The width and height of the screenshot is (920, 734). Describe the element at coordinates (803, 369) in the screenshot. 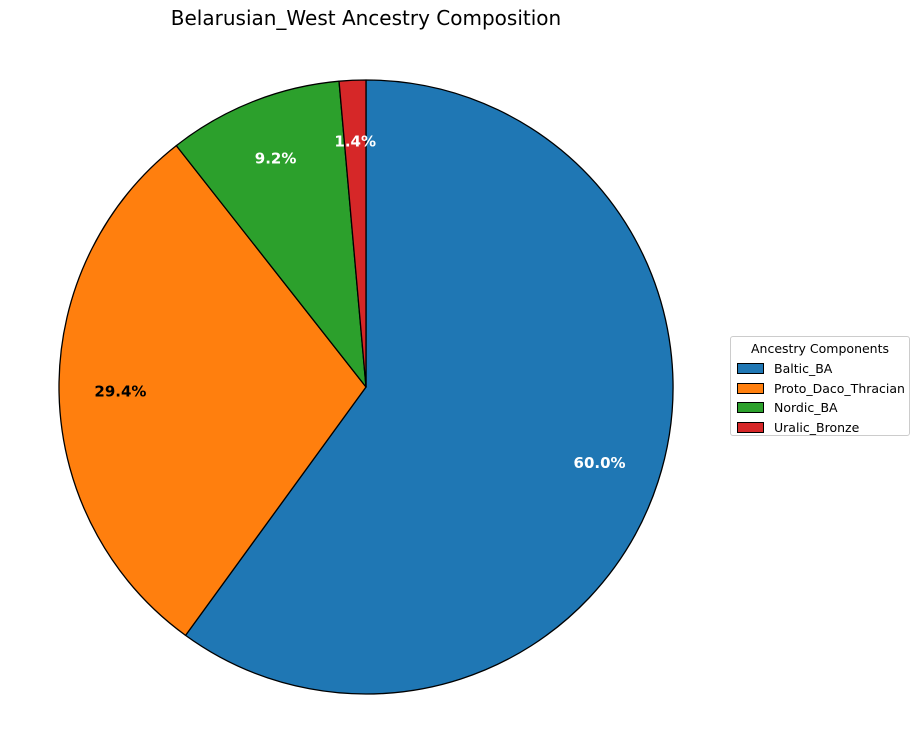

I see `legend-label: Baltic_BA` at that location.